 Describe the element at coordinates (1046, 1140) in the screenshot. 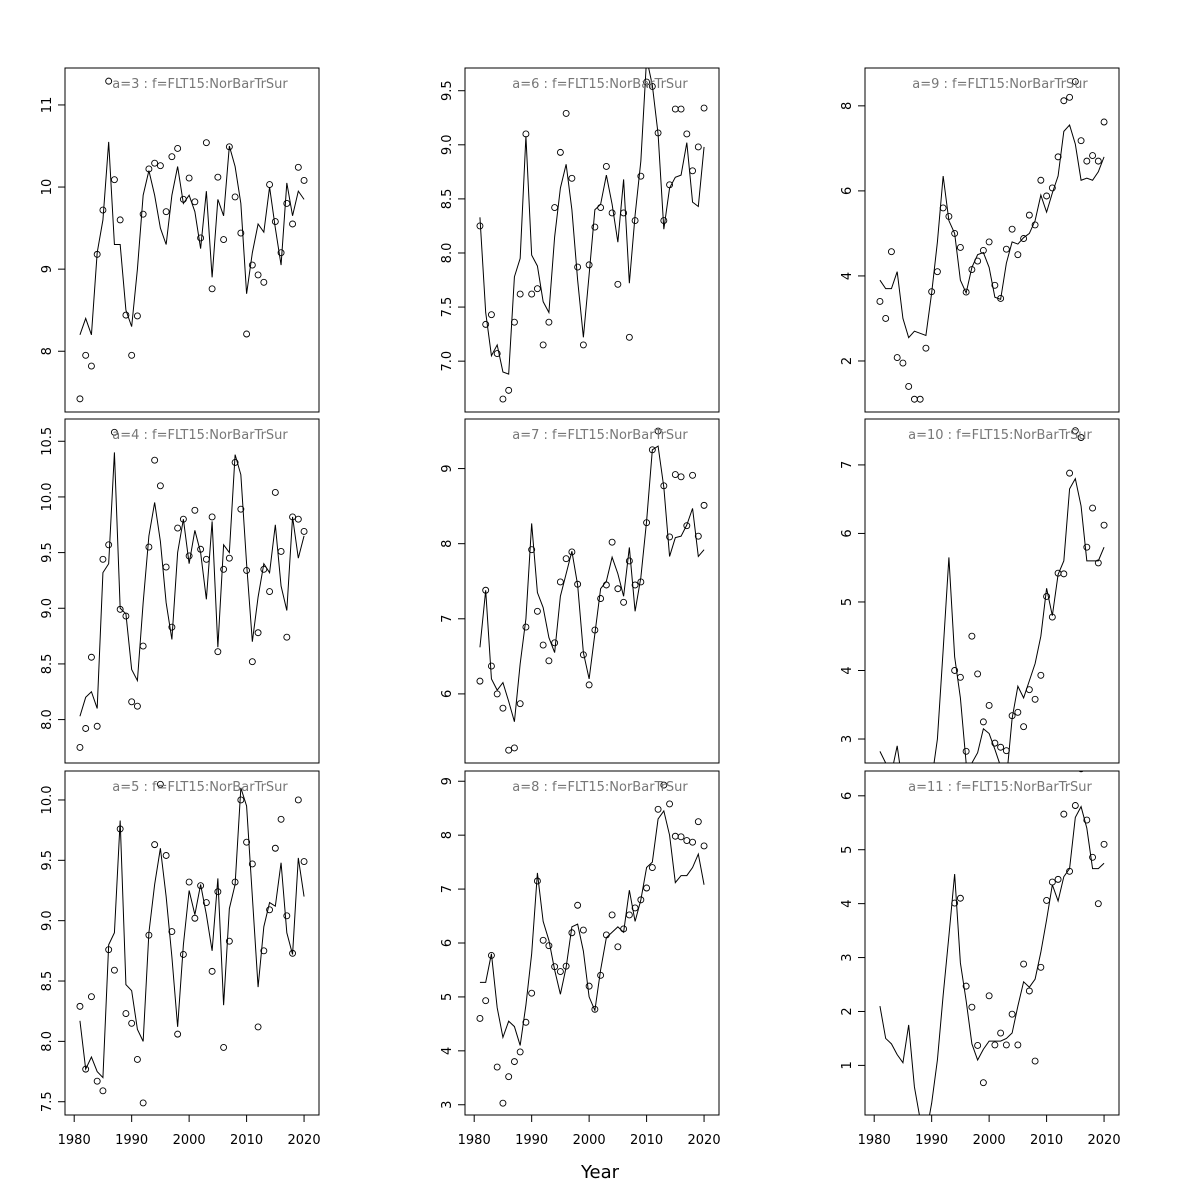

I see `x-tick-label: 2010` at that location.